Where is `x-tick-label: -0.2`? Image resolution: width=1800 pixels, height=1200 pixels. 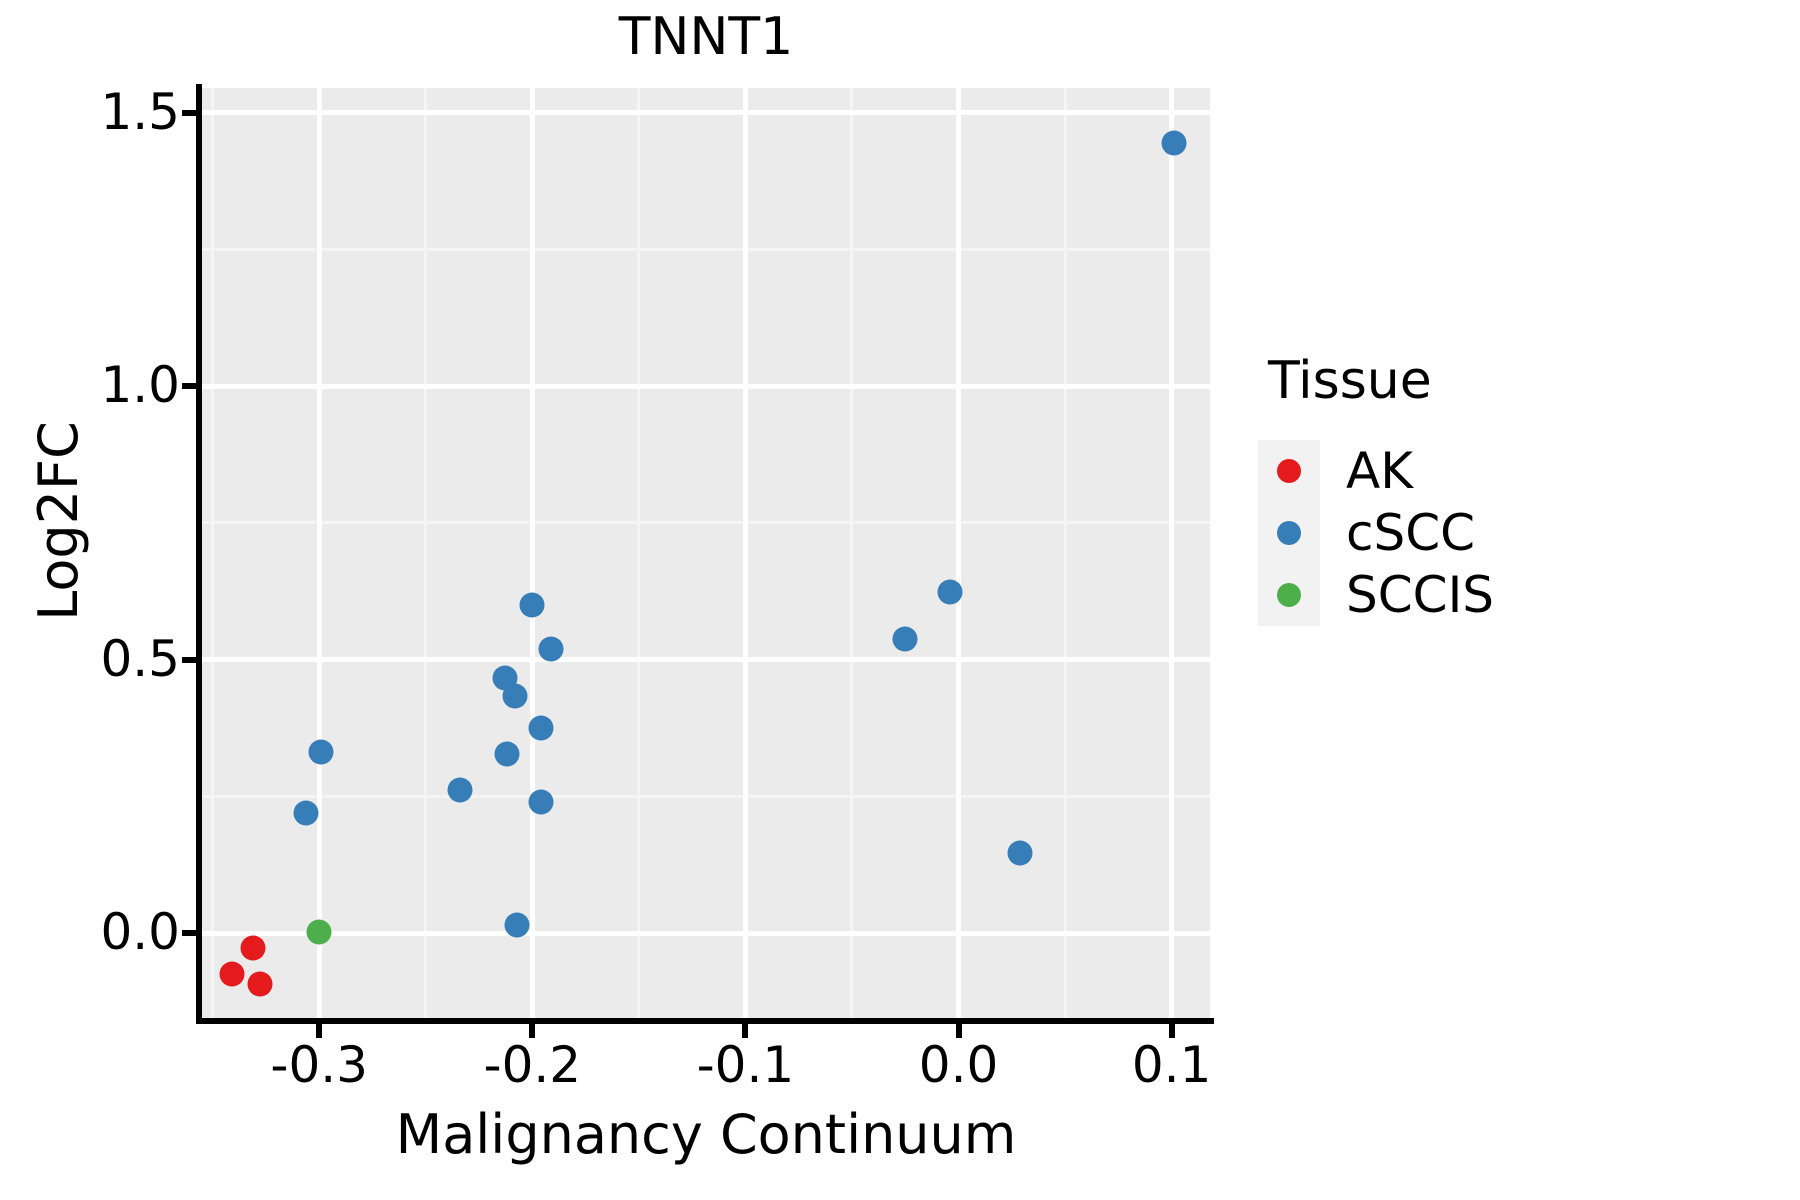 x-tick-label: -0.2 is located at coordinates (532, 1065).